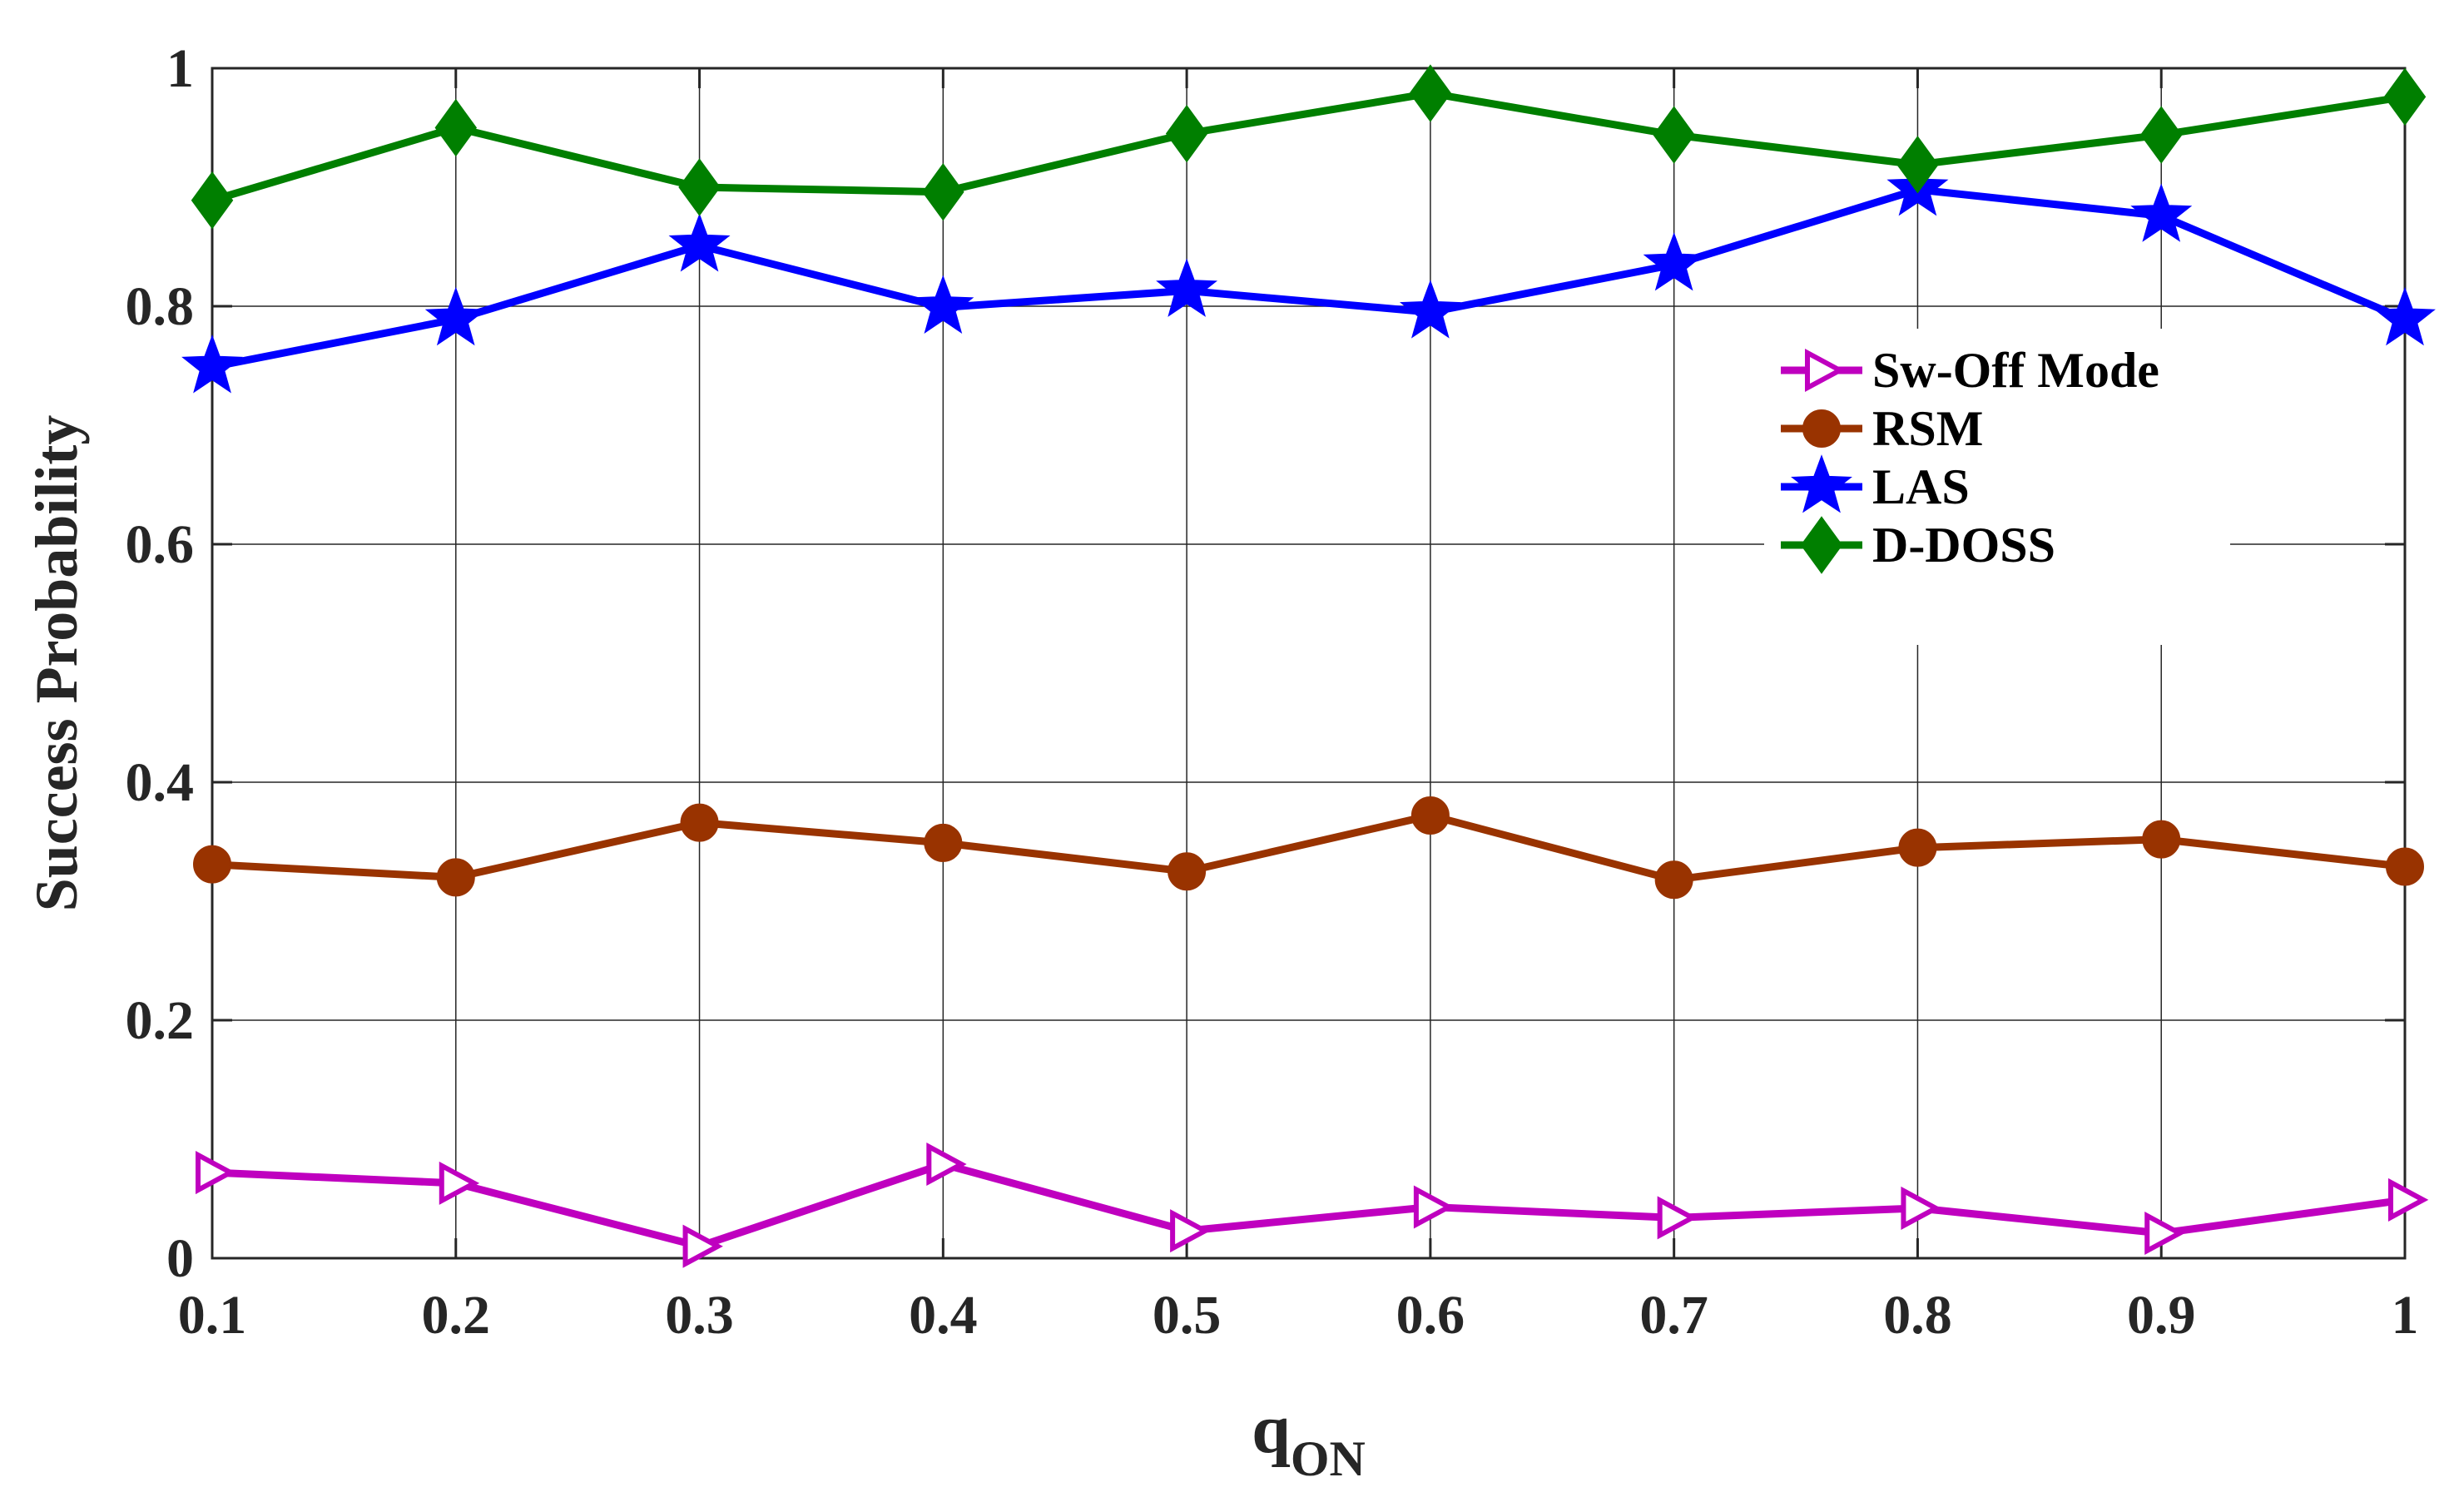 The width and height of the screenshot is (2454, 1512). I want to click on x-tick-label: 0.3, so click(699, 1315).